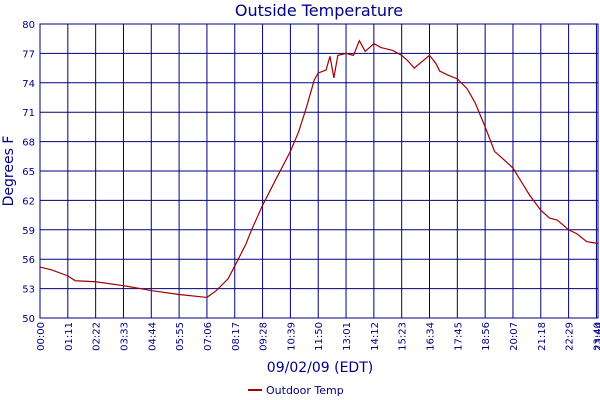  Describe the element at coordinates (264, 336) in the screenshot. I see `x-tick-label: 09:28` at that location.